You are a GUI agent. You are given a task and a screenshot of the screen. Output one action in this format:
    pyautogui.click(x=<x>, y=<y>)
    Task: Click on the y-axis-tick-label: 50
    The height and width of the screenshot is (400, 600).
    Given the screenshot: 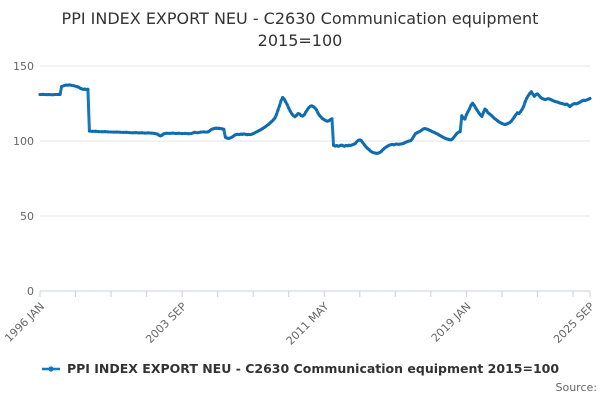 What is the action you would take?
    pyautogui.click(x=27, y=216)
    